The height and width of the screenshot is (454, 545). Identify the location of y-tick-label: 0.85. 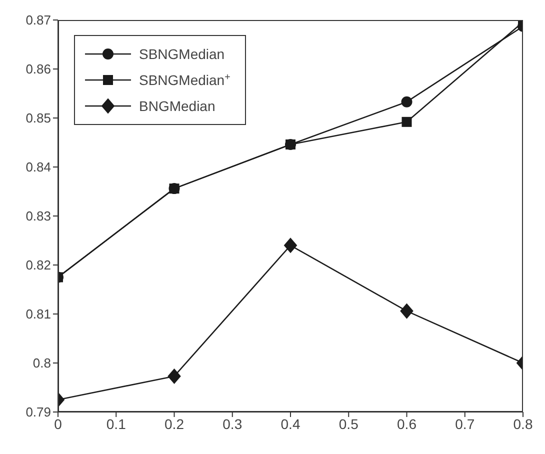
(38, 118).